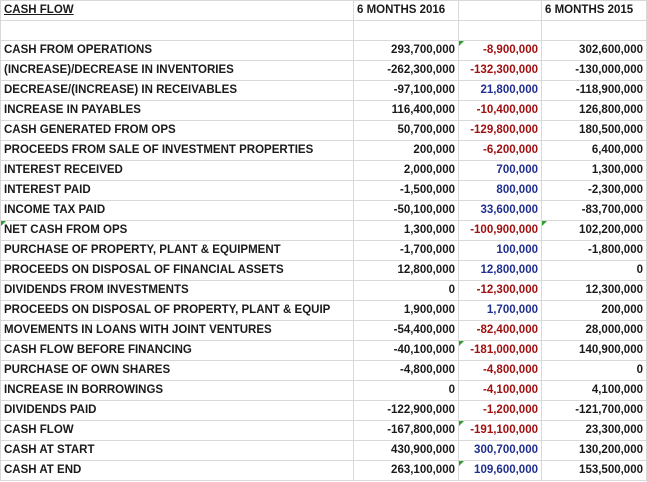 Image resolution: width=647 pixels, height=482 pixels. Describe the element at coordinates (406, 210) in the screenshot. I see `value-2016-cell: -50,100,000` at that location.